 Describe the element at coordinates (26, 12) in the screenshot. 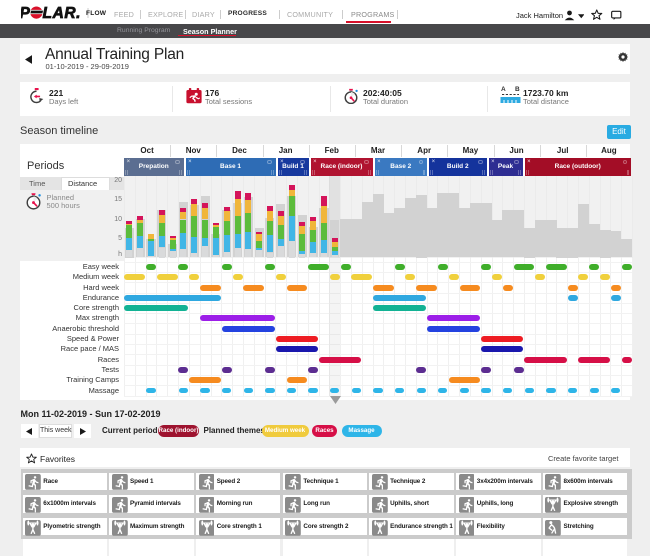

I see `svg-text: P` at that location.